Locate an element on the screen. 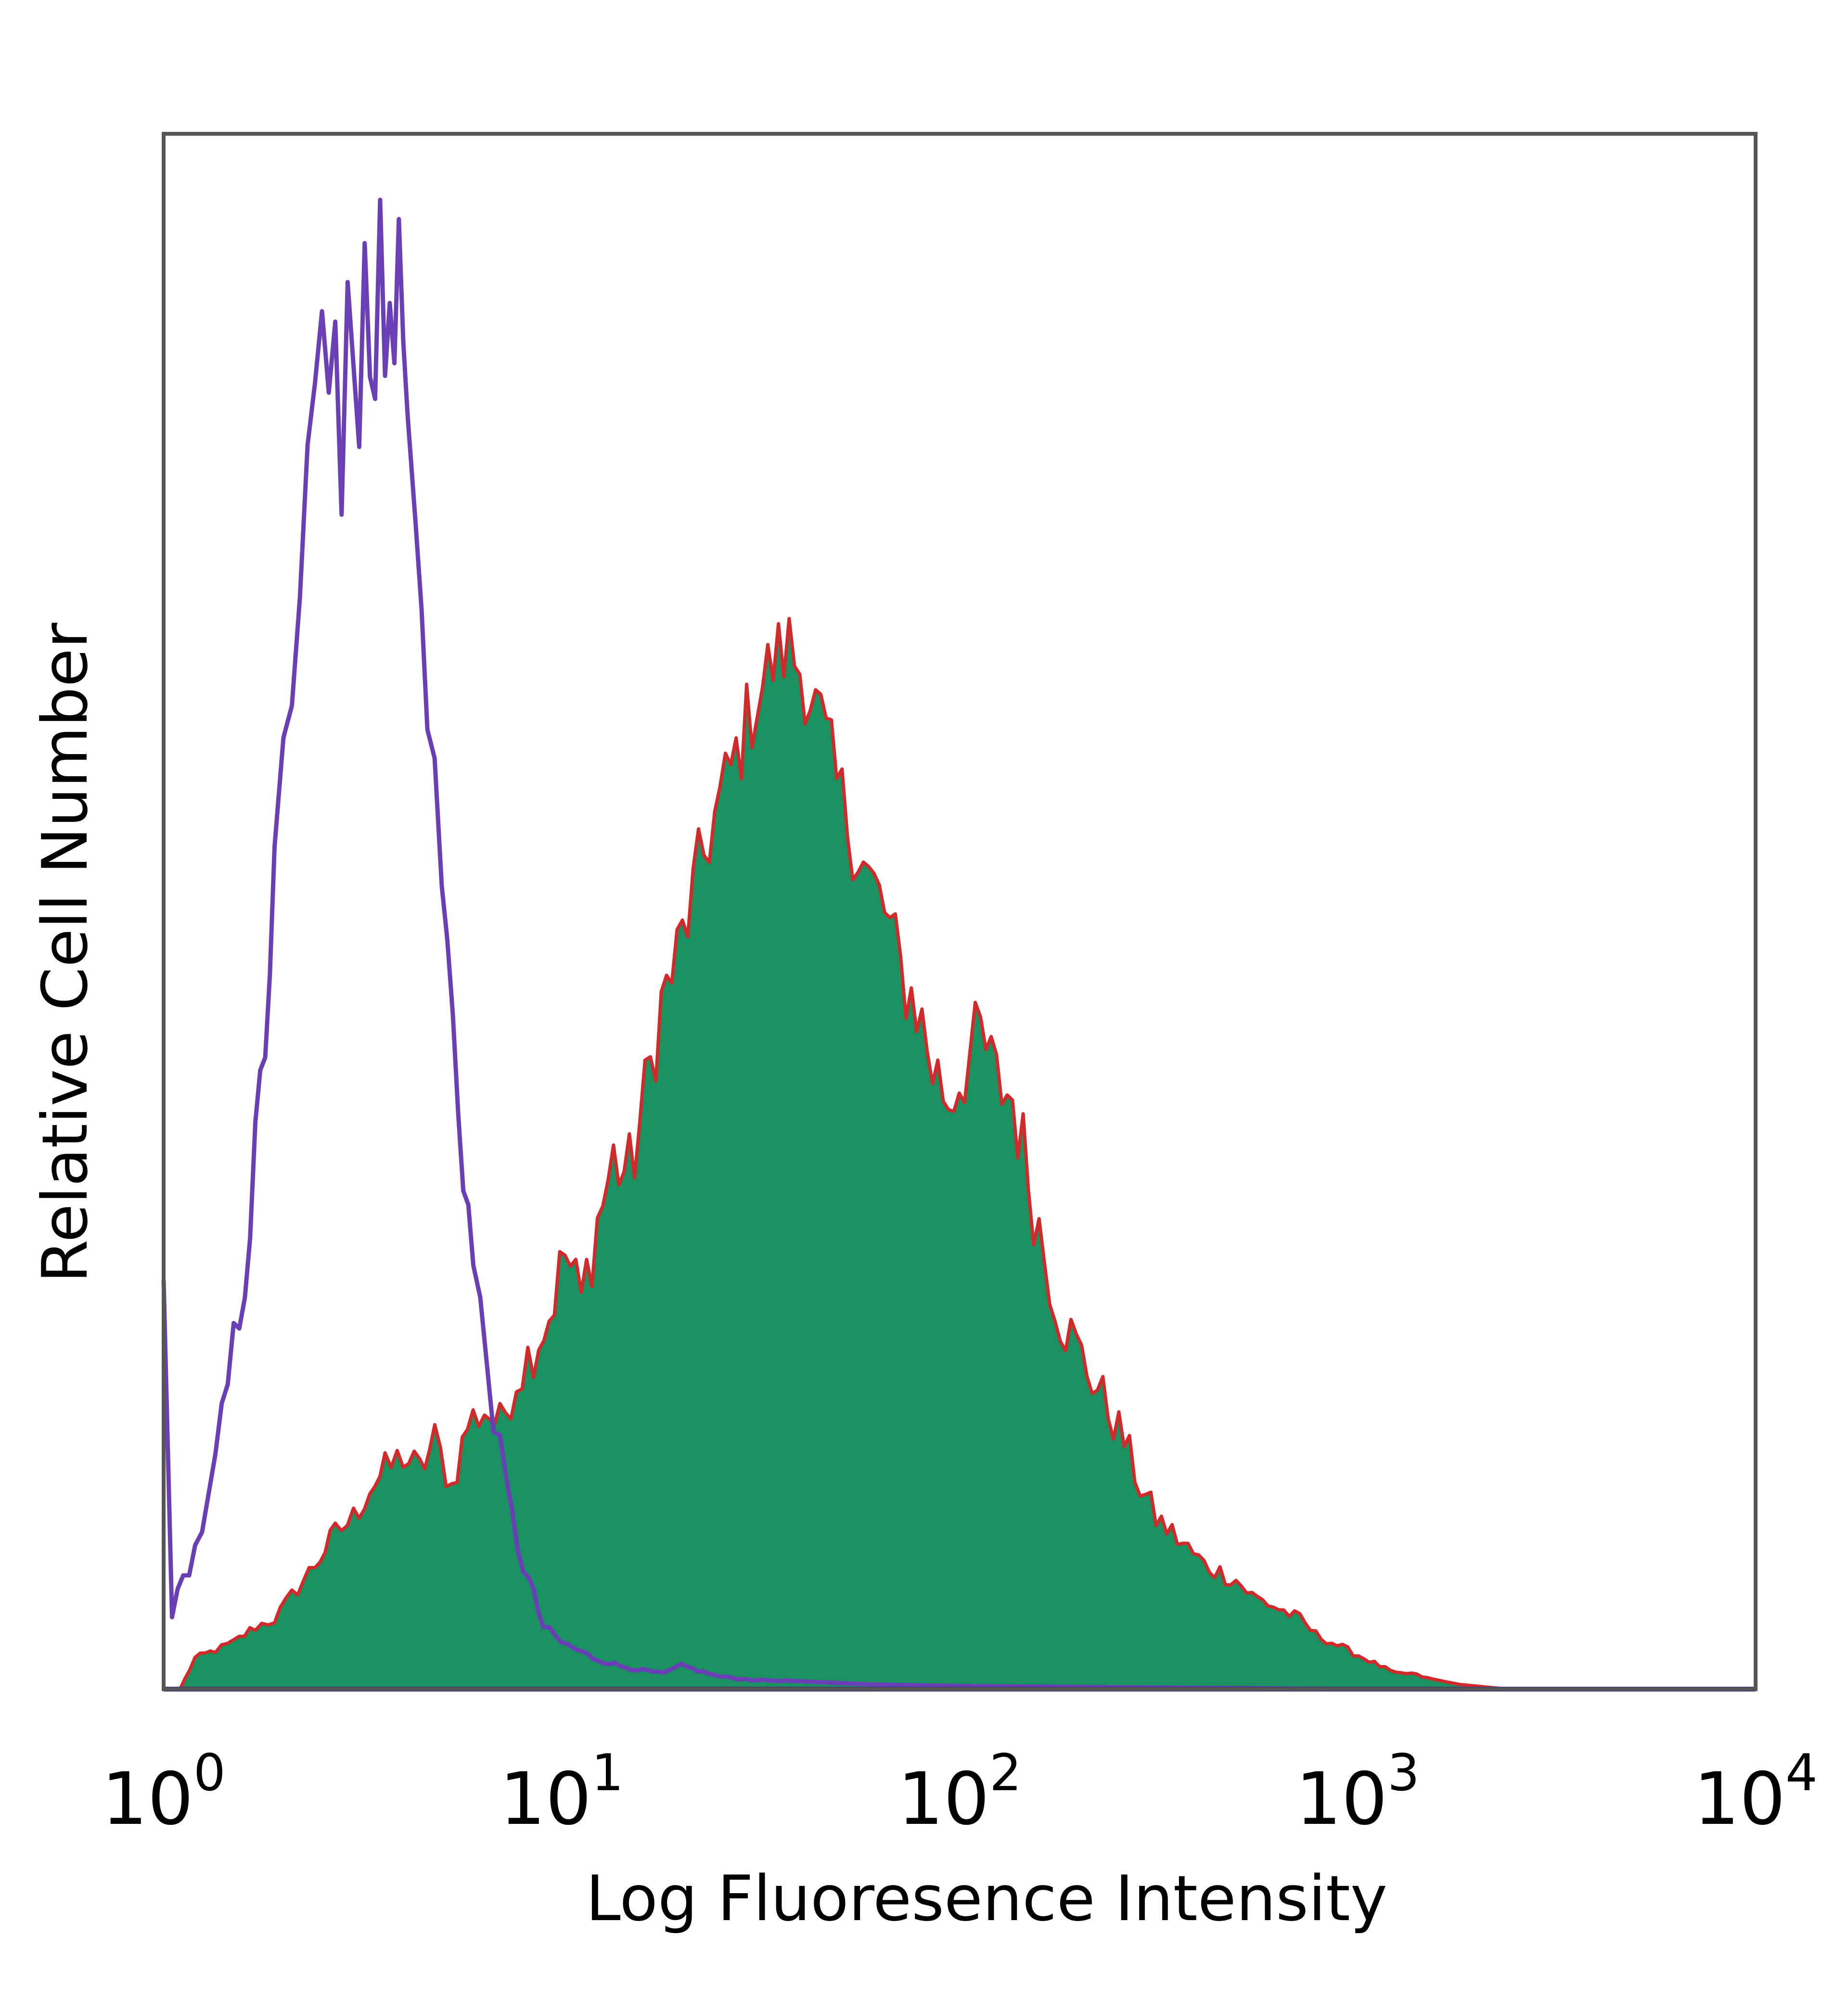 The height and width of the screenshot is (2000, 1848). x-tick-label: 10² is located at coordinates (960, 1792).